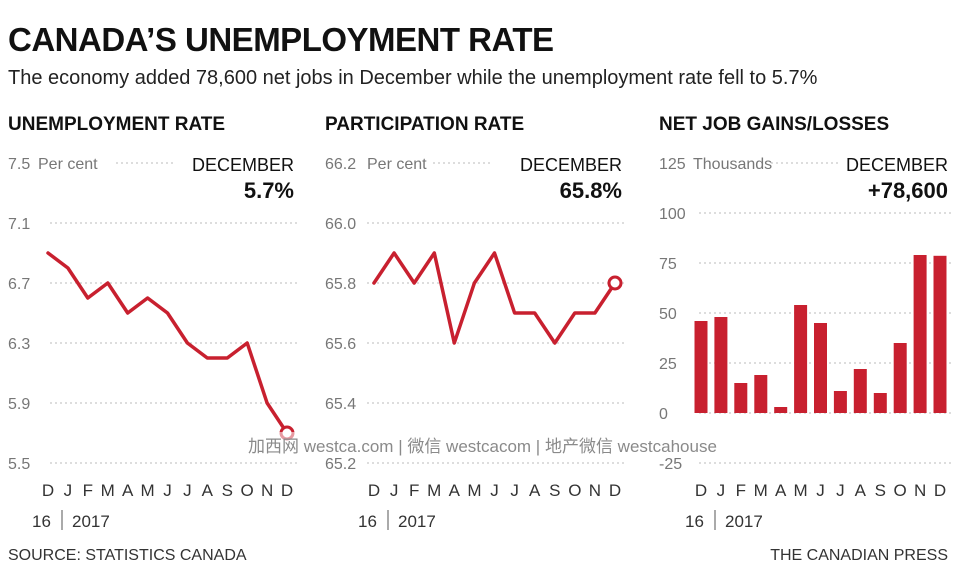 Image resolution: width=960 pixels, height=575 pixels. Describe the element at coordinates (19, 224) in the screenshot. I see `y-tick-label-0-1: 7.1` at that location.